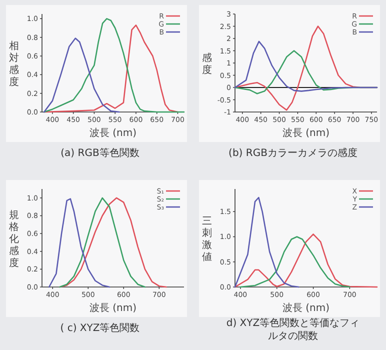  What do you see at coordinates (100, 153) in the screenshot?
I see `text: (a) RGB等色関数` at bounding box center [100, 153].